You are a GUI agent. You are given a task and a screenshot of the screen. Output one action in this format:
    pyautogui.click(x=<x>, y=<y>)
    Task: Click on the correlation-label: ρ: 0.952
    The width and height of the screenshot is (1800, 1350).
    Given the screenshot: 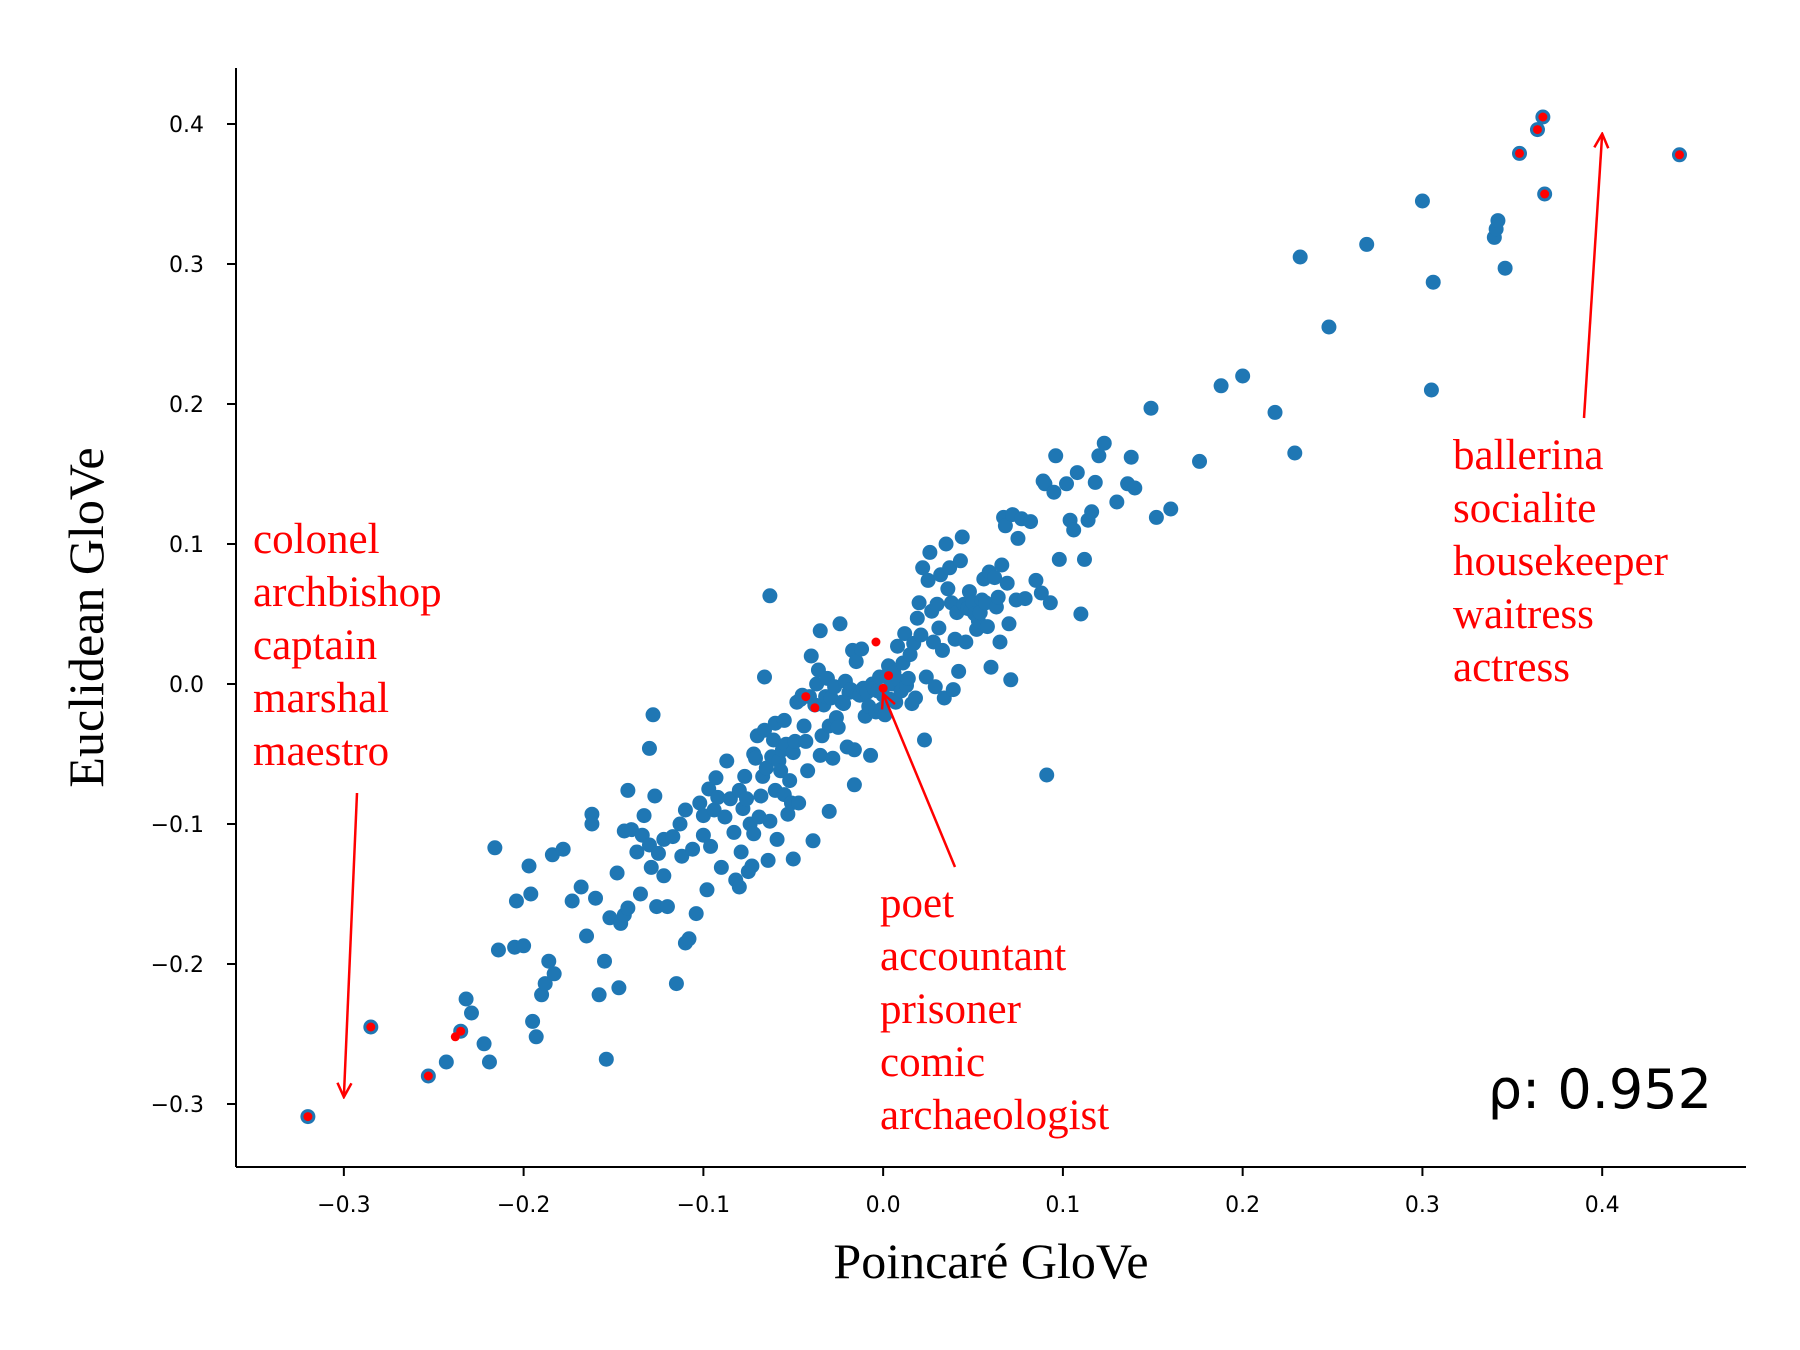 What is the action you would take?
    pyautogui.click(x=1600, y=1089)
    